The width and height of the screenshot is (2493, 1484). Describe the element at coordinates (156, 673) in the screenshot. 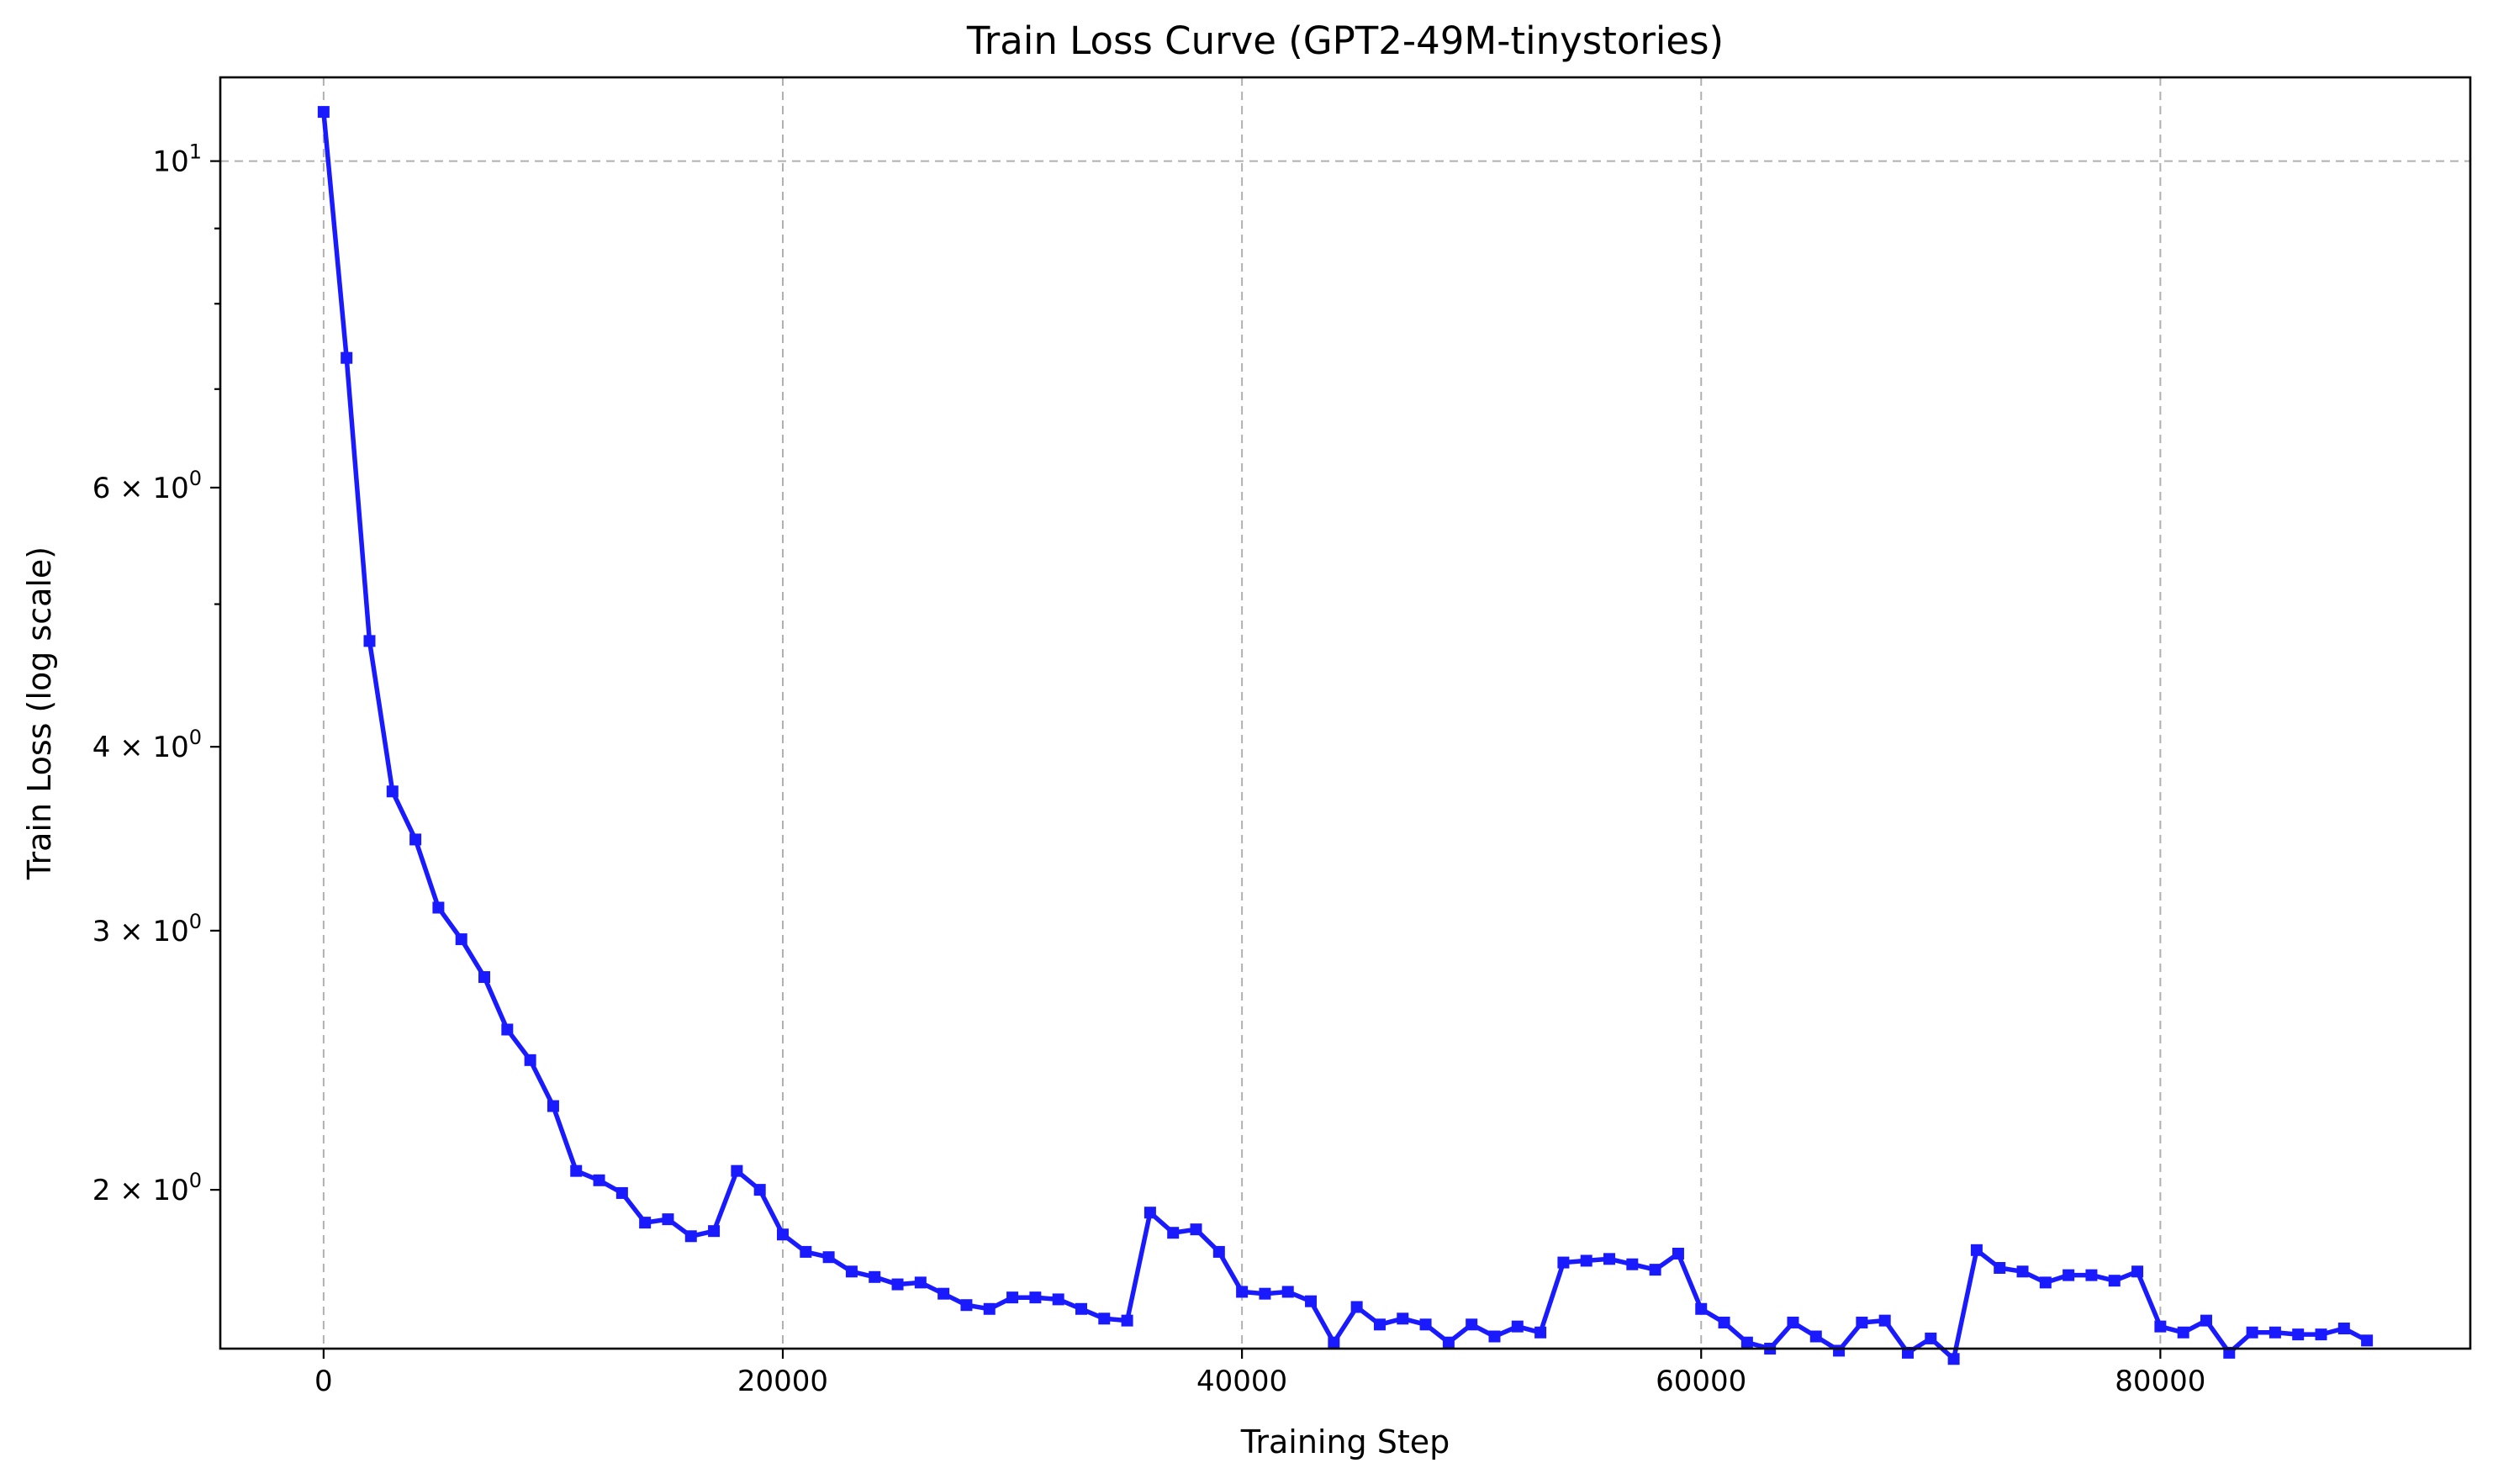

I see `y-axis-ticks: 101 6 × 100 4 × 100 3 × 100 2 × 100` at that location.